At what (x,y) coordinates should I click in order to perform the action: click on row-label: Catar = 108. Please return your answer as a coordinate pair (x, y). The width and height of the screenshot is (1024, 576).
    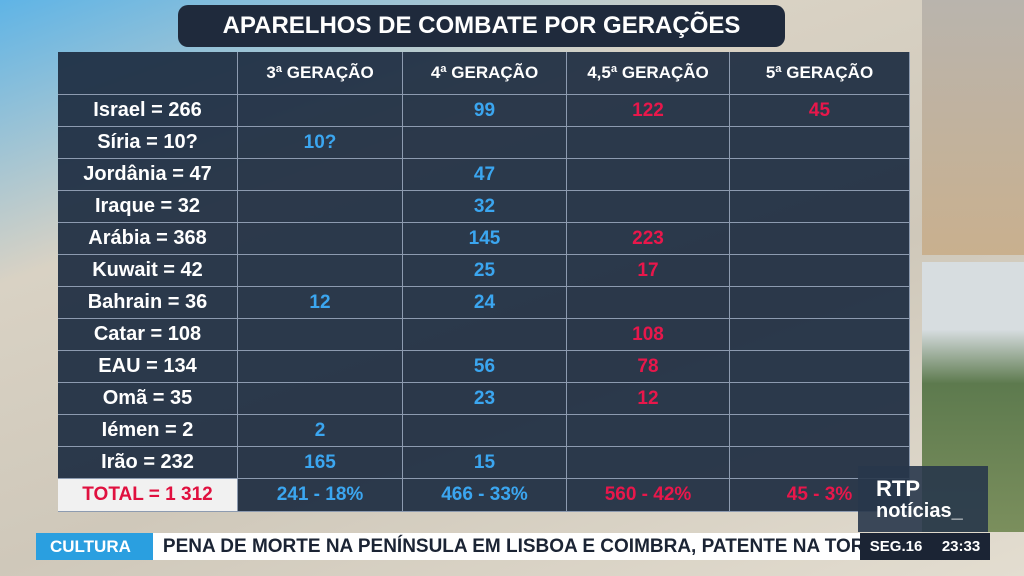
    Looking at the image, I should click on (148, 335).